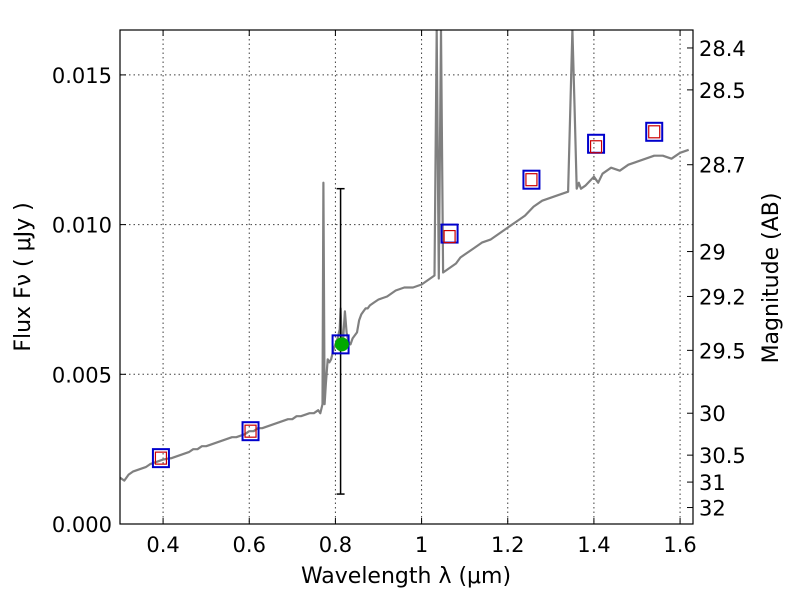 This screenshot has width=800, height=604. I want to click on right-tick-label: 29.2, so click(722, 297).